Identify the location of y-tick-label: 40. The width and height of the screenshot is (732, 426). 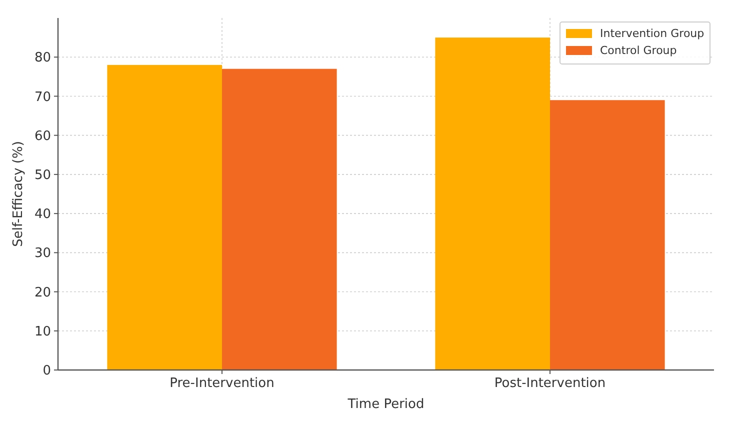
(42, 214).